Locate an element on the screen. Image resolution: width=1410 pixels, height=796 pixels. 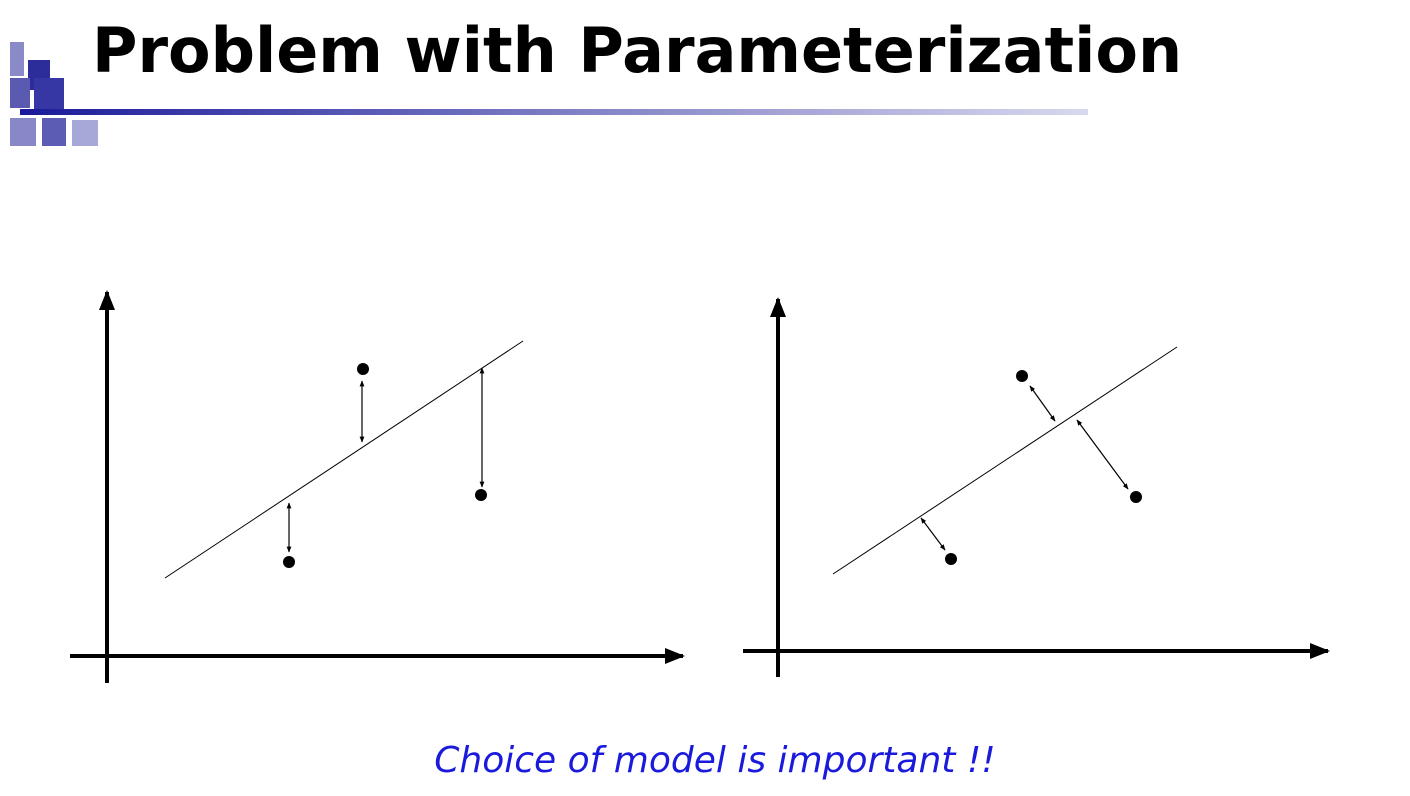
slide-title: Problem with Parameterization is located at coordinates (637, 50).